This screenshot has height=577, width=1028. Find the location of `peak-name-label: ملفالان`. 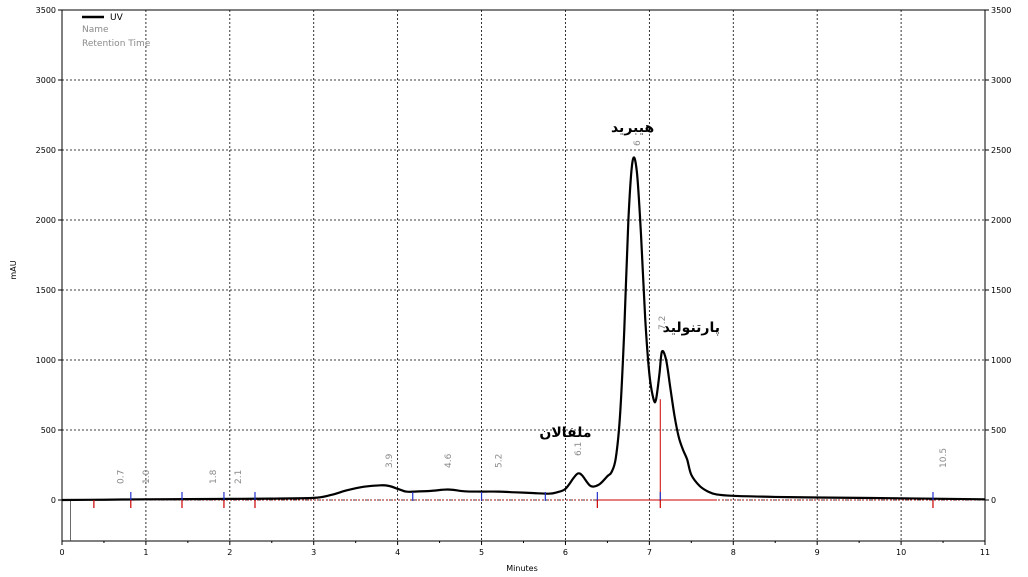

peak-name-label: ملفالان is located at coordinates (565, 433).